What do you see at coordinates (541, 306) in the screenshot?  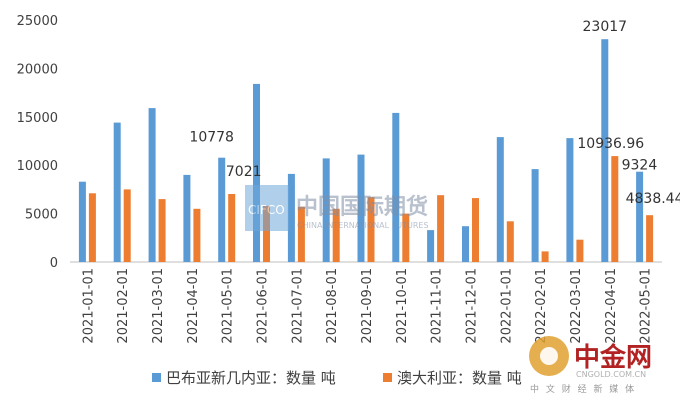 I see `x-tick-label: 2022-02-01` at bounding box center [541, 306].